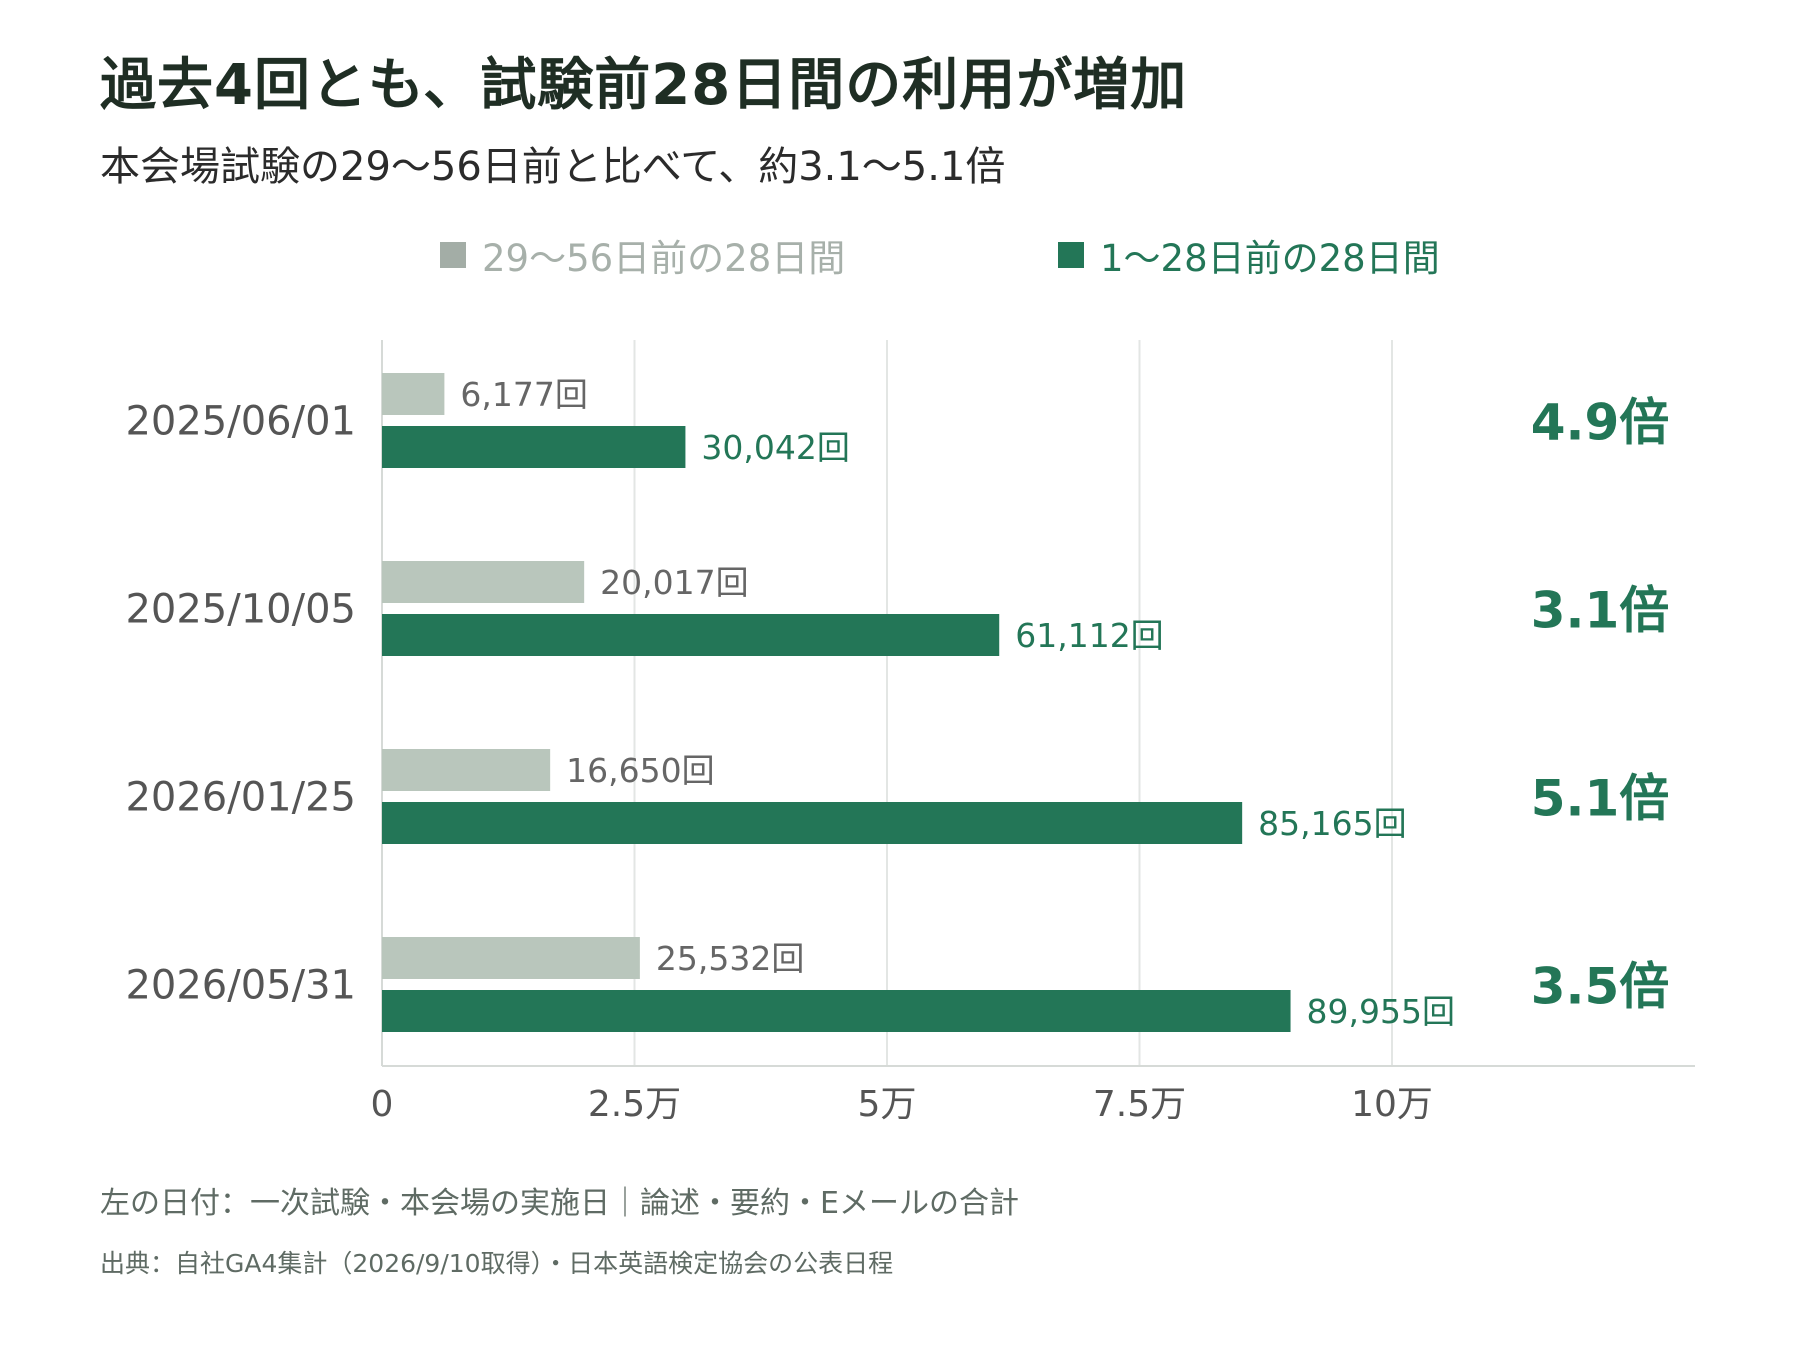 The height and width of the screenshot is (1350, 1800). What do you see at coordinates (674, 582) in the screenshot?
I see `bar-before-label: 20,017回` at bounding box center [674, 582].